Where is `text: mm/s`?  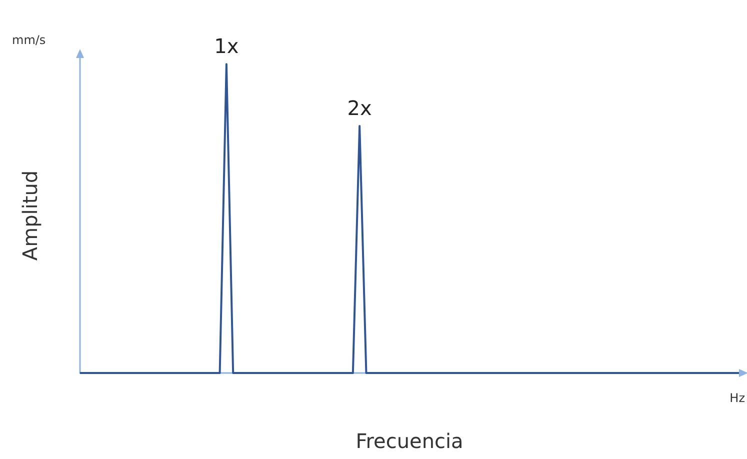
text: mm/s is located at coordinates (29, 40).